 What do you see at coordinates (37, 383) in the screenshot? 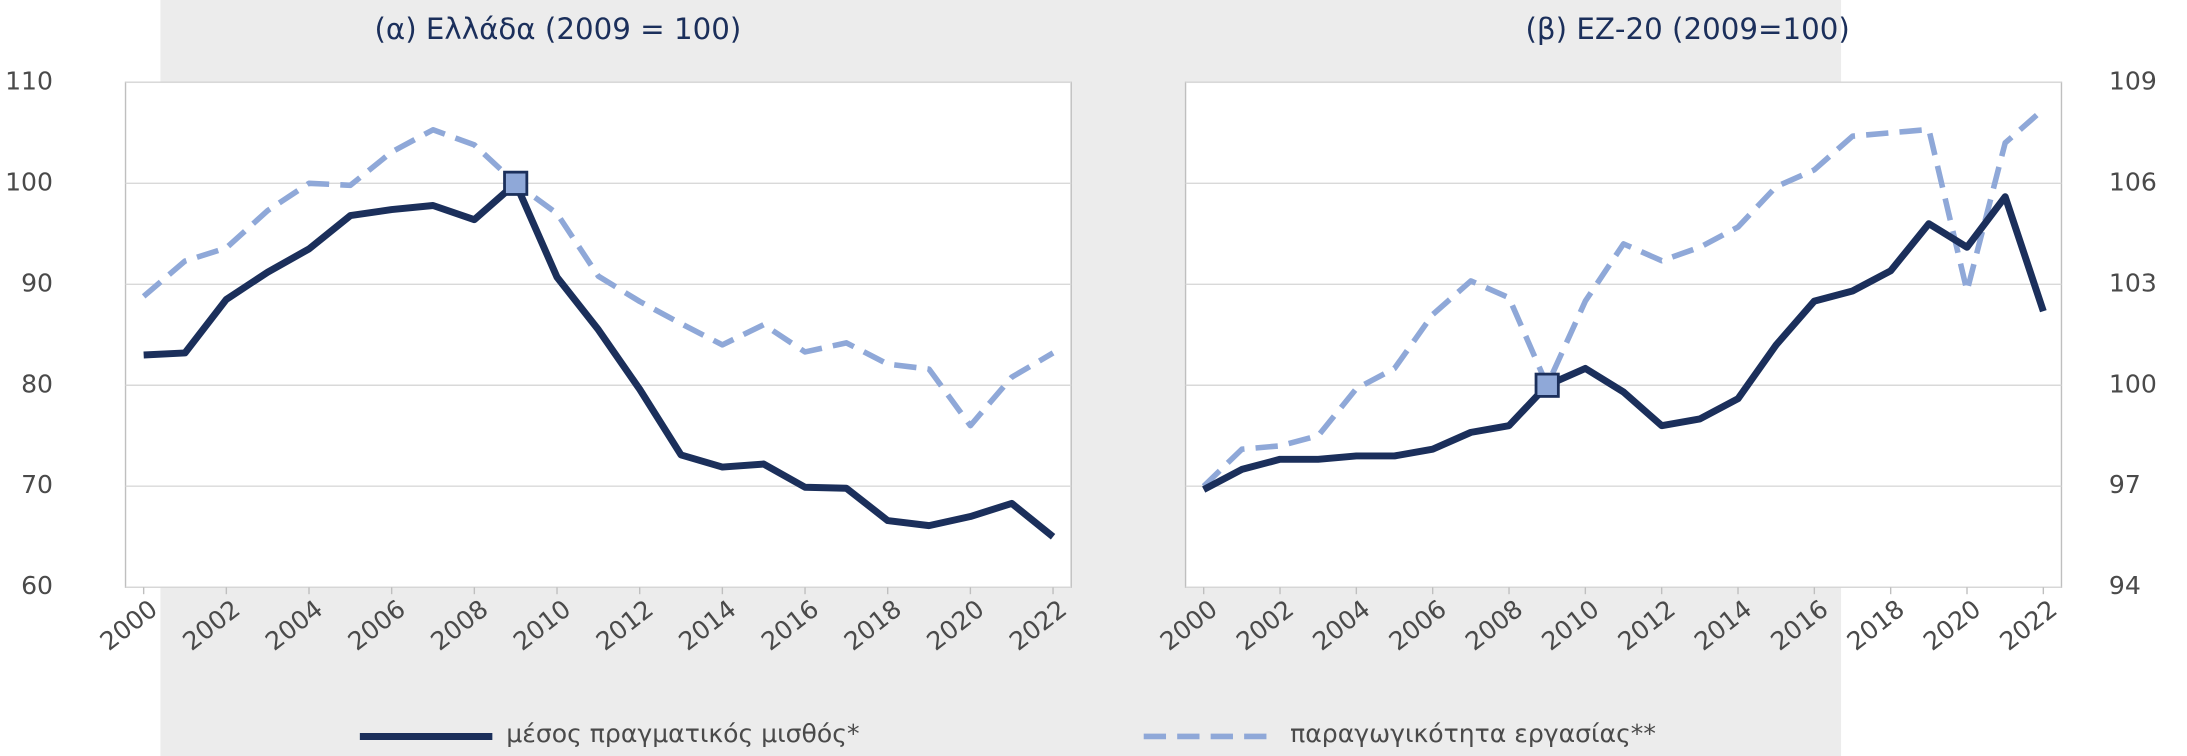
I see `y-tick-label: 80` at bounding box center [37, 383].